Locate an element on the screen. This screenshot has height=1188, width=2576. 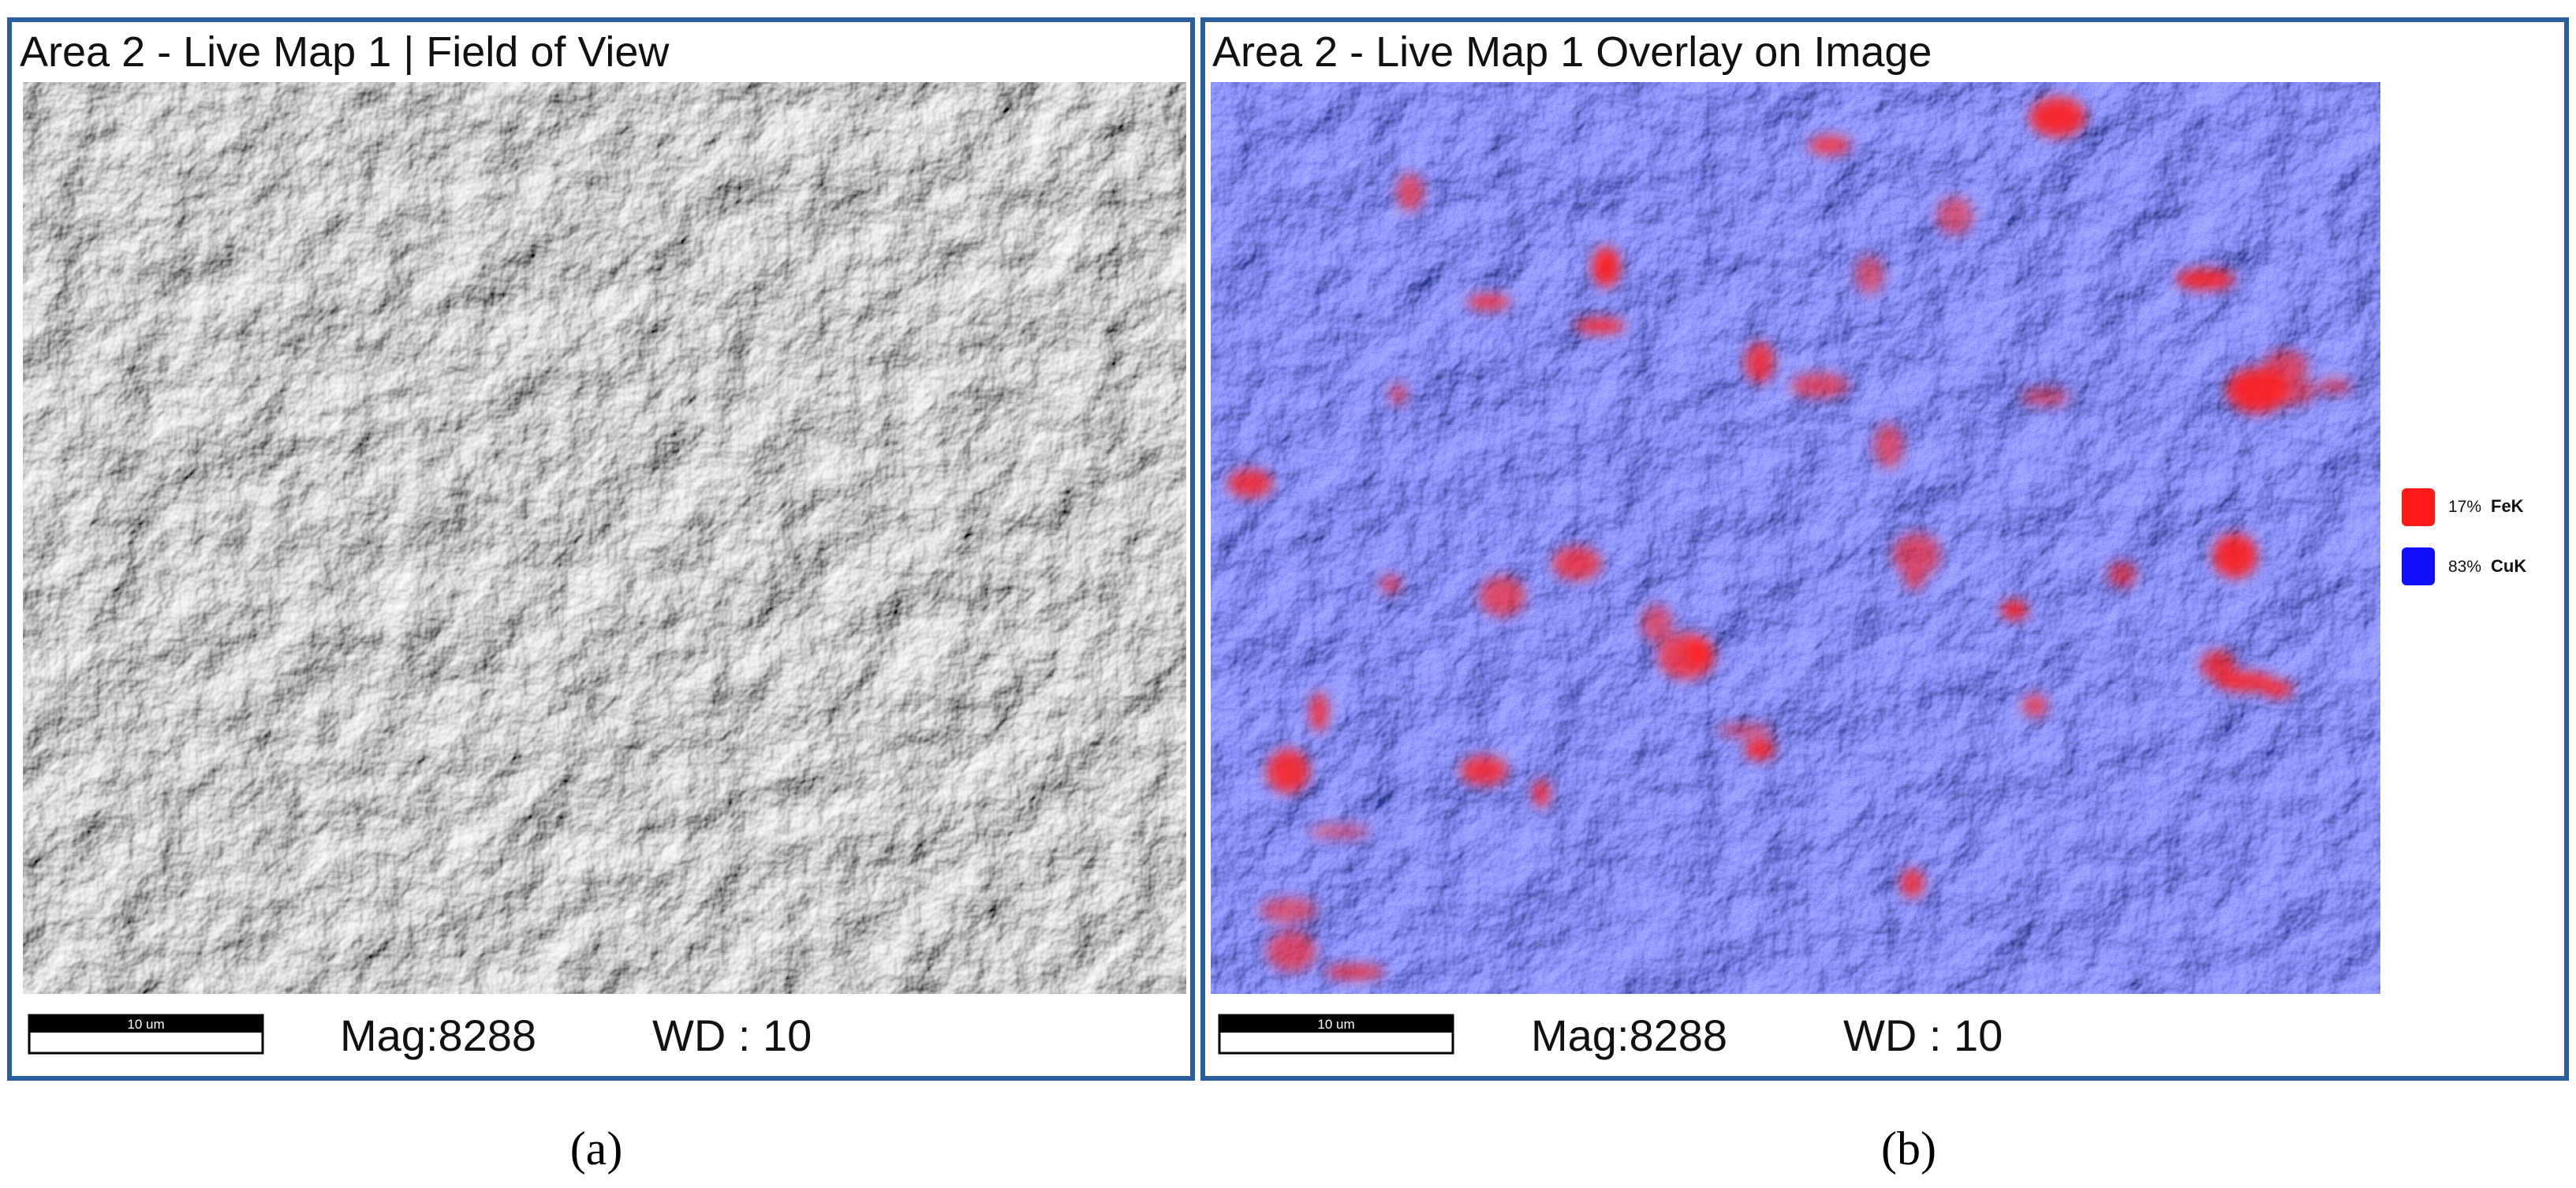
legend-percent: 17% is located at coordinates (2464, 507).